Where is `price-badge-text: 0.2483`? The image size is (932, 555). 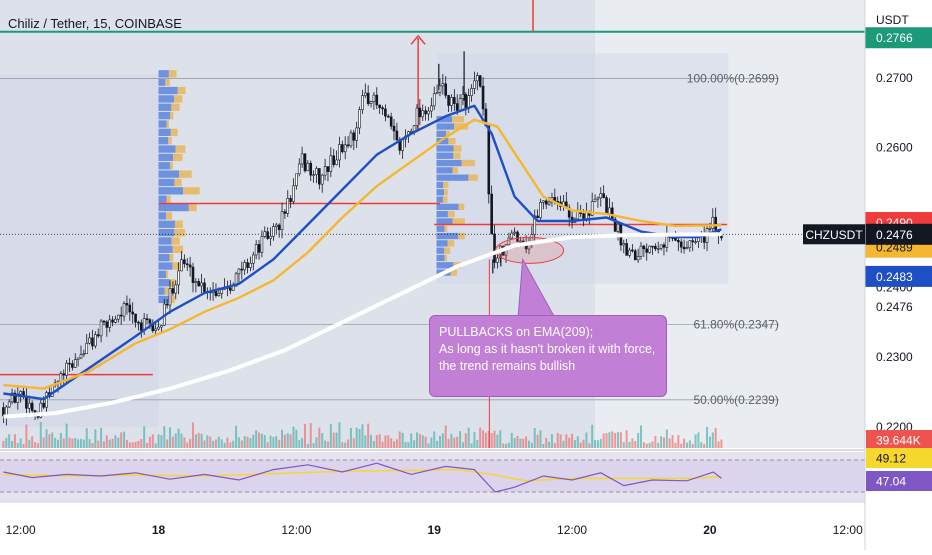
price-badge-text: 0.2483 is located at coordinates (894, 277).